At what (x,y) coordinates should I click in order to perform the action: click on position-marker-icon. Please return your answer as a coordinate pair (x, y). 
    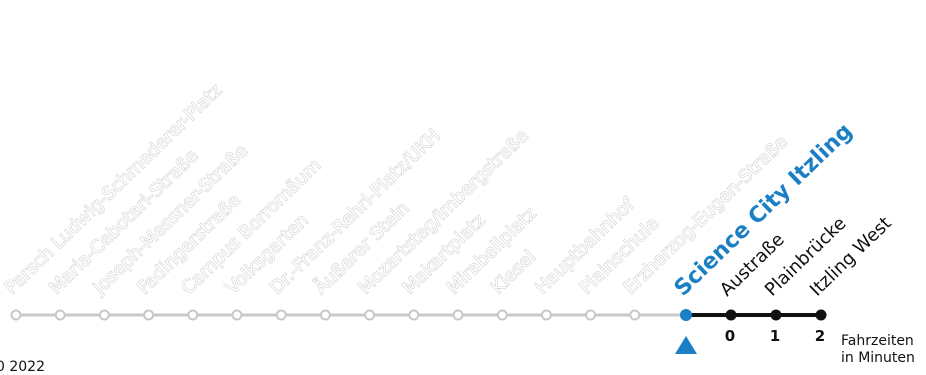
    Looking at the image, I should click on (686, 345).